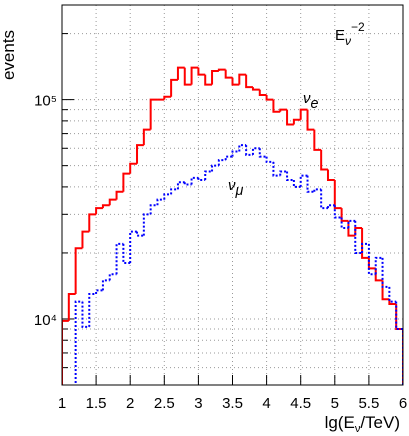 The height and width of the screenshot is (436, 409). What do you see at coordinates (62, 403) in the screenshot?
I see `x-tick-label: 1` at bounding box center [62, 403].